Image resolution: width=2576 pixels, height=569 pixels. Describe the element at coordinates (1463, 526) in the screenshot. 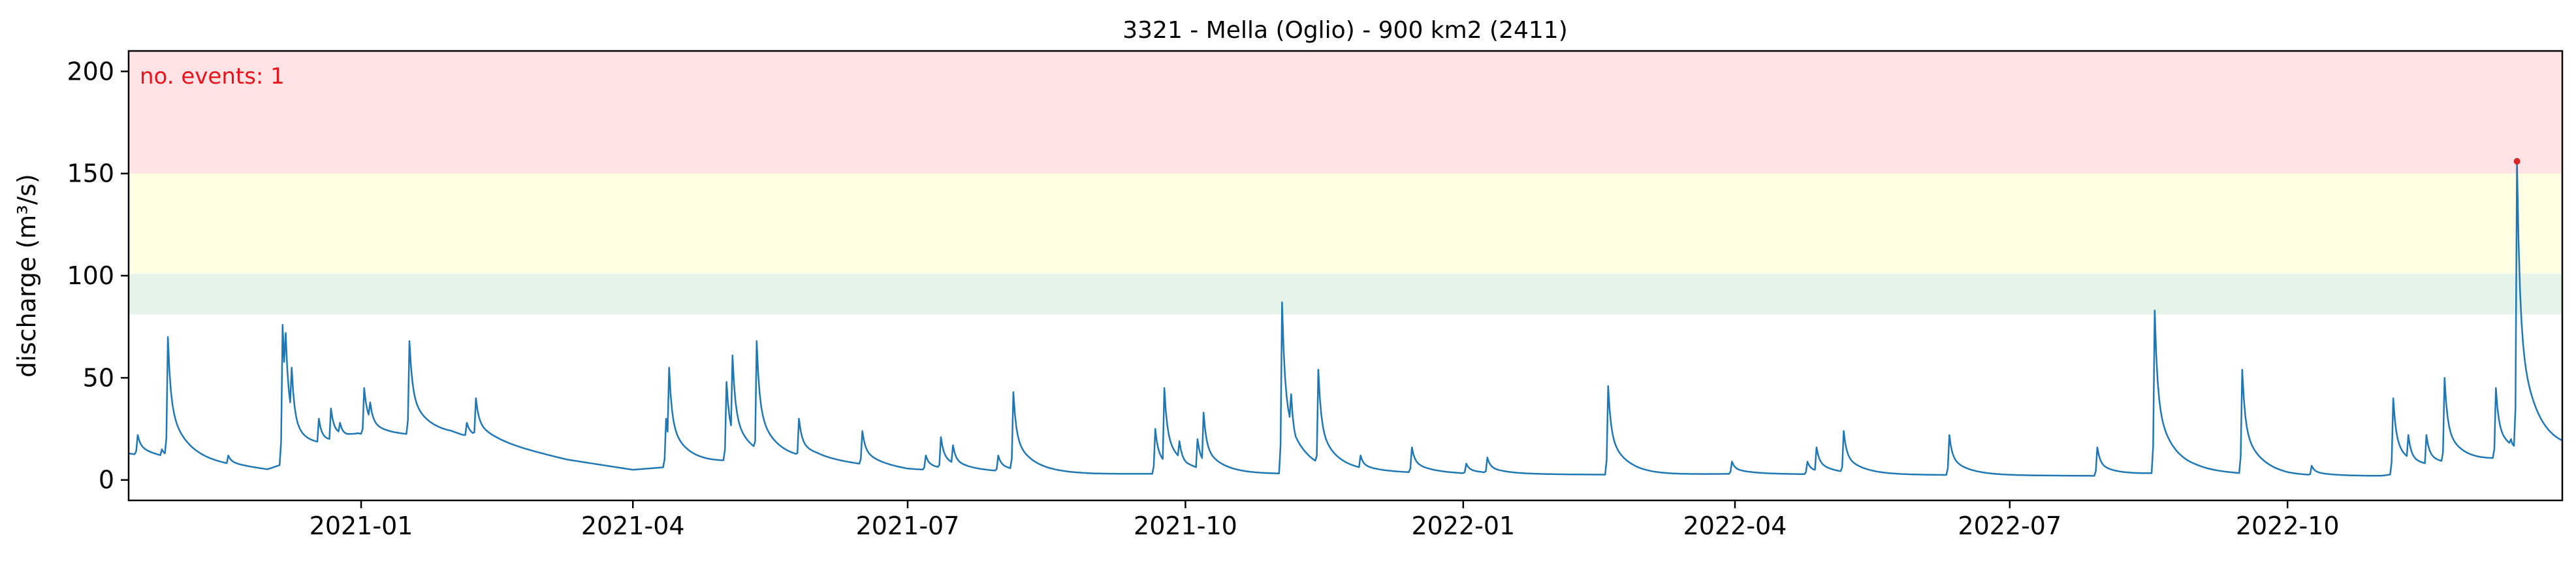

I see `x-tick-label-2022-01: 2022-01` at that location.